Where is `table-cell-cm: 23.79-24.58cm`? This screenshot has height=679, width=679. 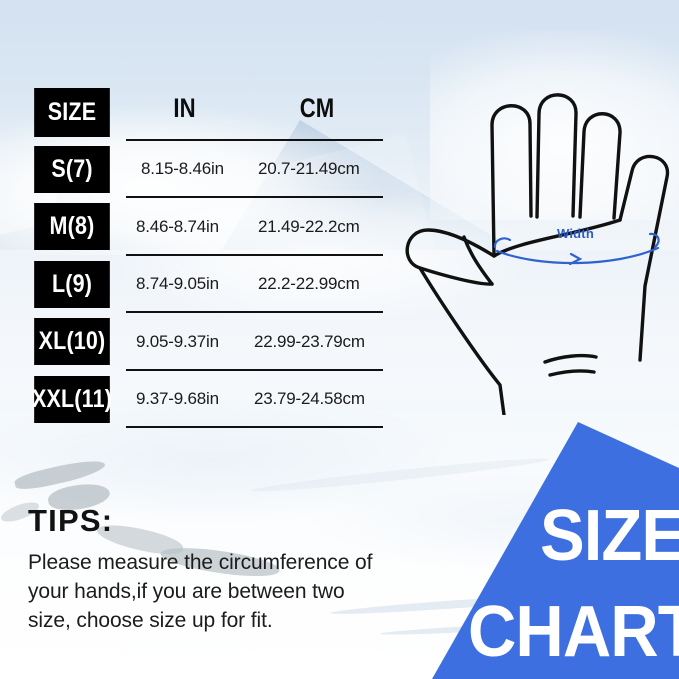 table-cell-cm: 23.79-24.58cm is located at coordinates (309, 398).